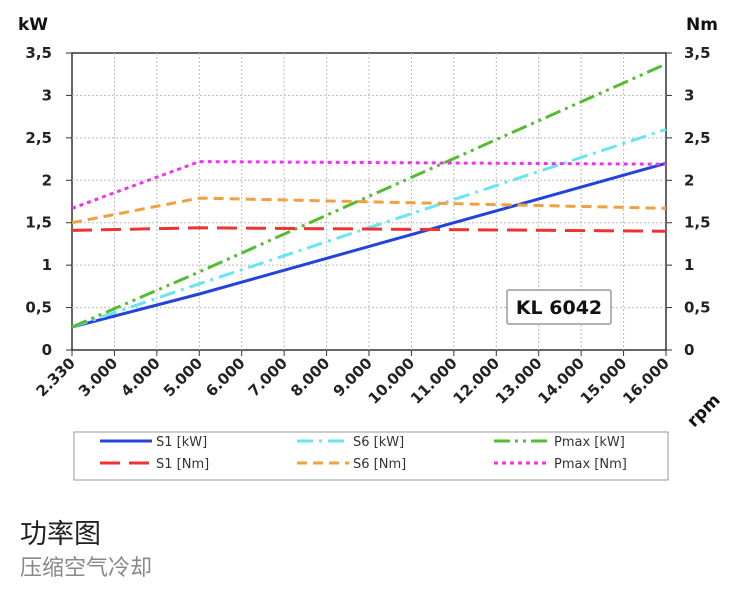 The image size is (734, 600). I want to click on x-tick-label: 4.000, so click(140, 377).